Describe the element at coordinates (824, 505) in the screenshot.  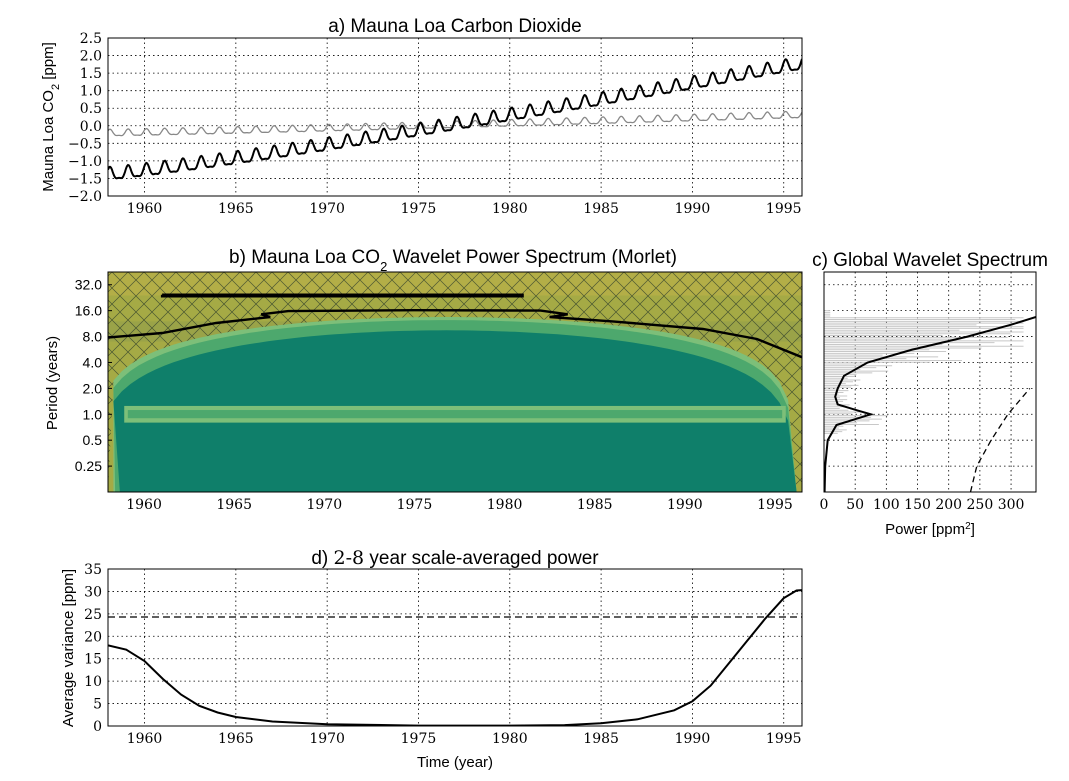
I see `x-tick-label: 0` at that location.